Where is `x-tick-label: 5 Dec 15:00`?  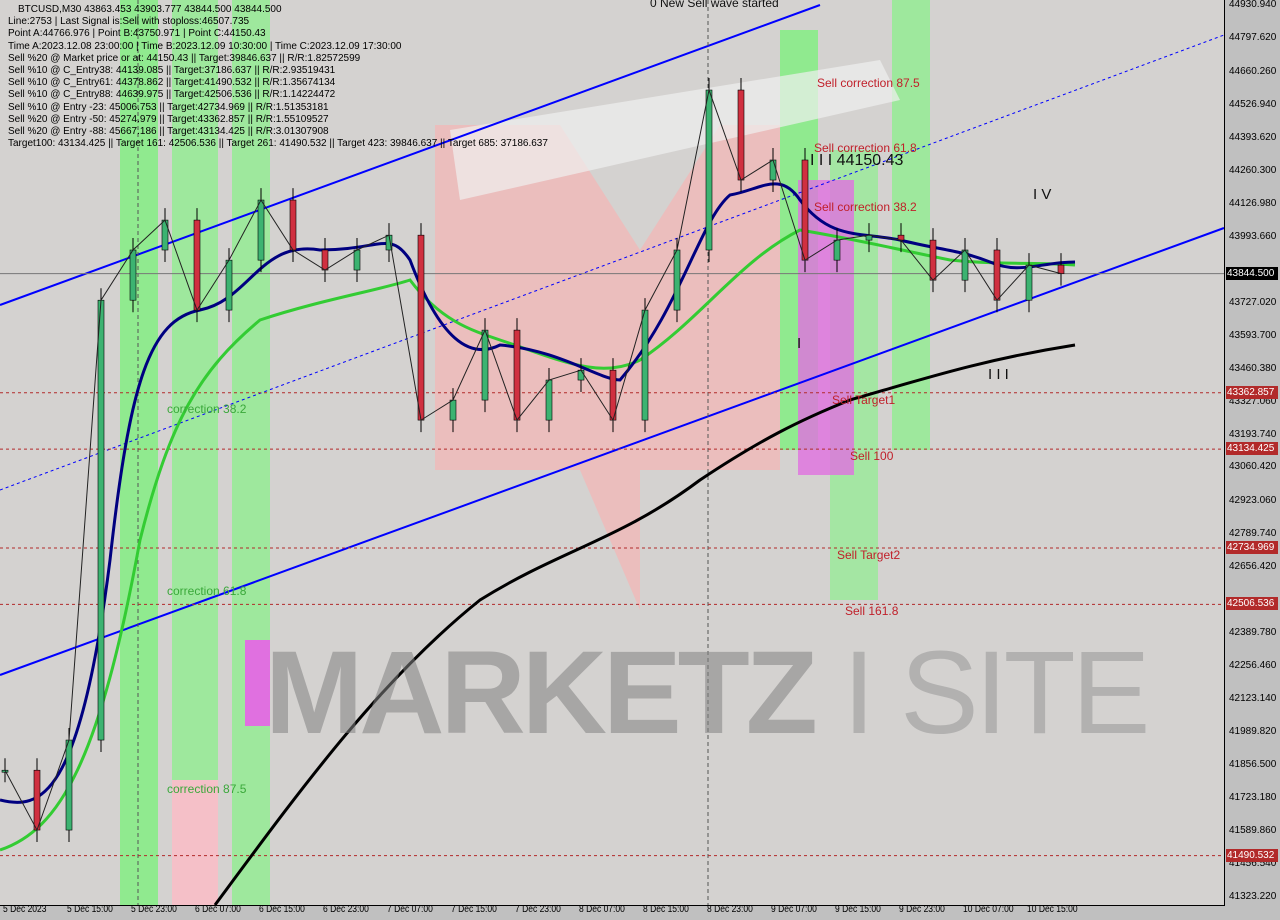 x-tick-label: 5 Dec 15:00 is located at coordinates (90, 909).